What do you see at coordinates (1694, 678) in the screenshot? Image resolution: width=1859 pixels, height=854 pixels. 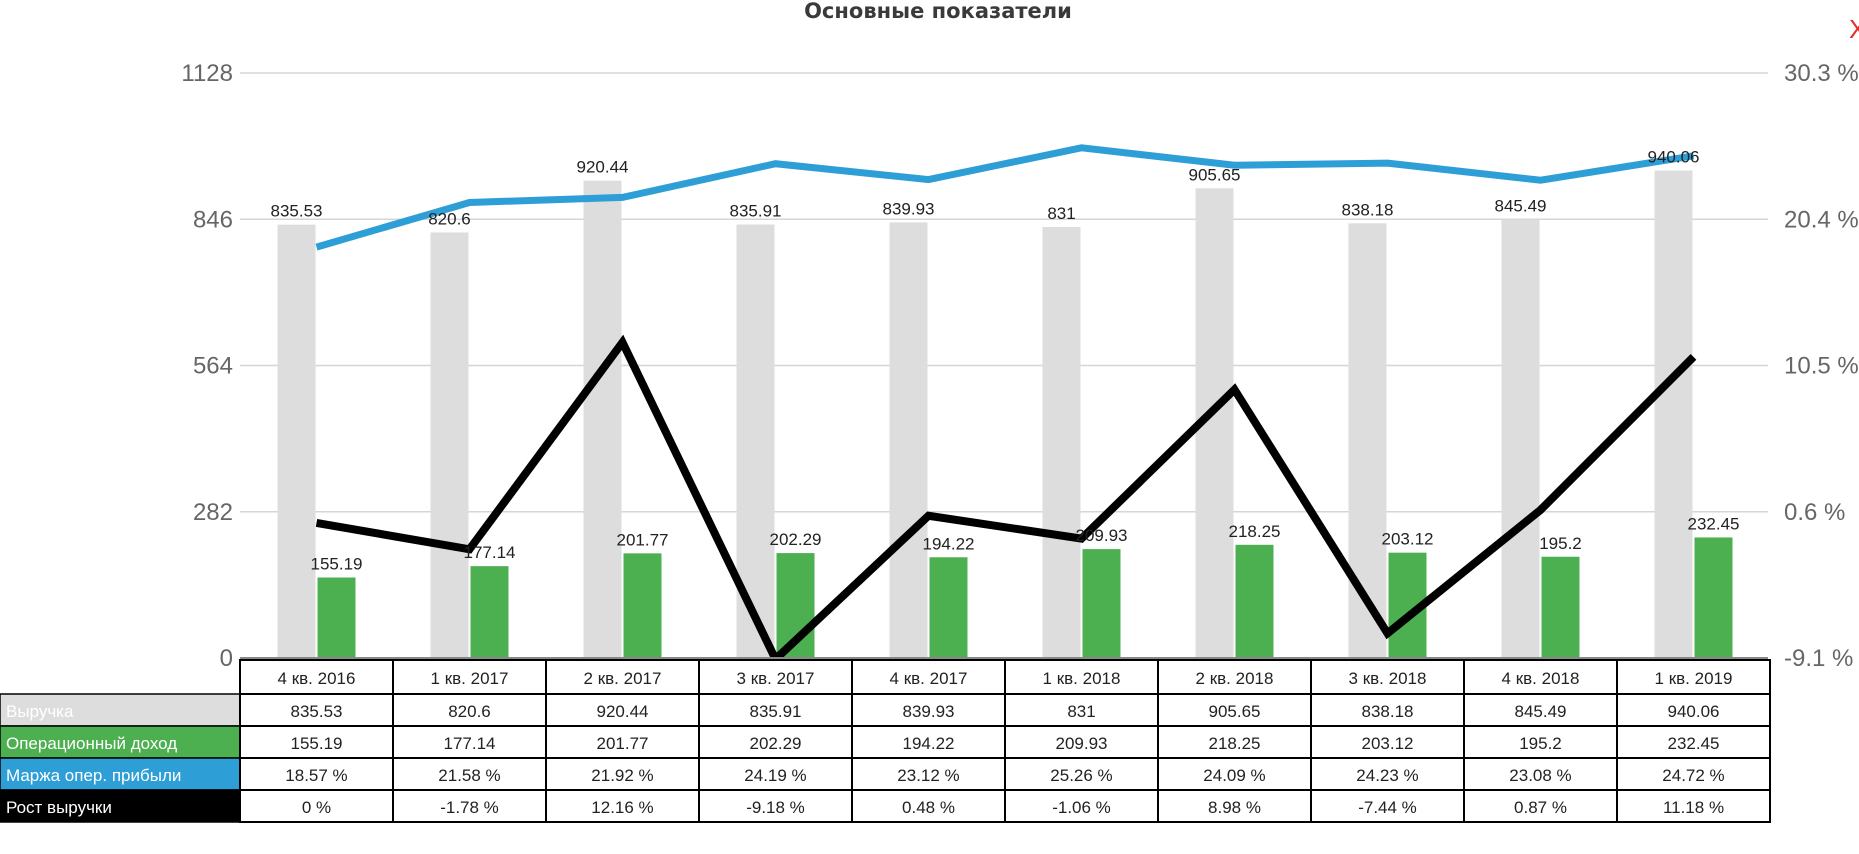 I see `category-label: 1 кв. 2019` at bounding box center [1694, 678].